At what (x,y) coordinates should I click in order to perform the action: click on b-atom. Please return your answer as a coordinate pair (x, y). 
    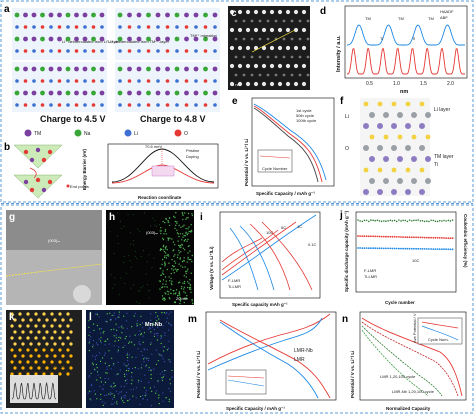
    Looking at the image, I should click on (44, 160).